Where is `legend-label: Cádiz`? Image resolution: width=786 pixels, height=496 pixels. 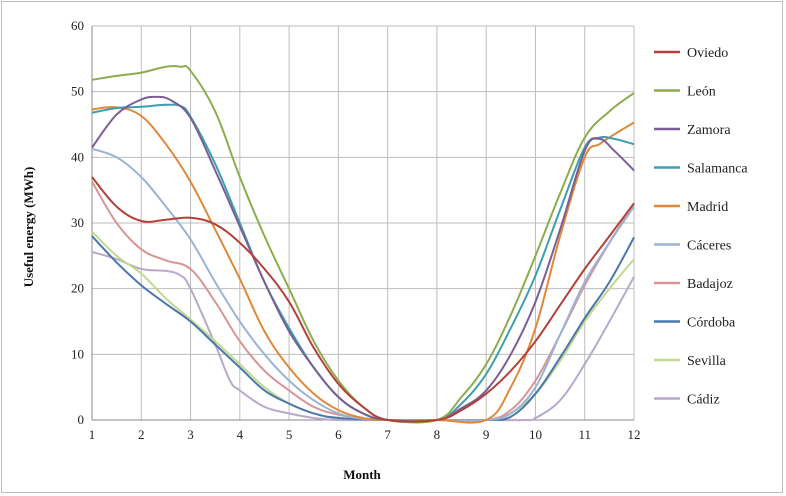 legend-label: Cádiz is located at coordinates (703, 400).